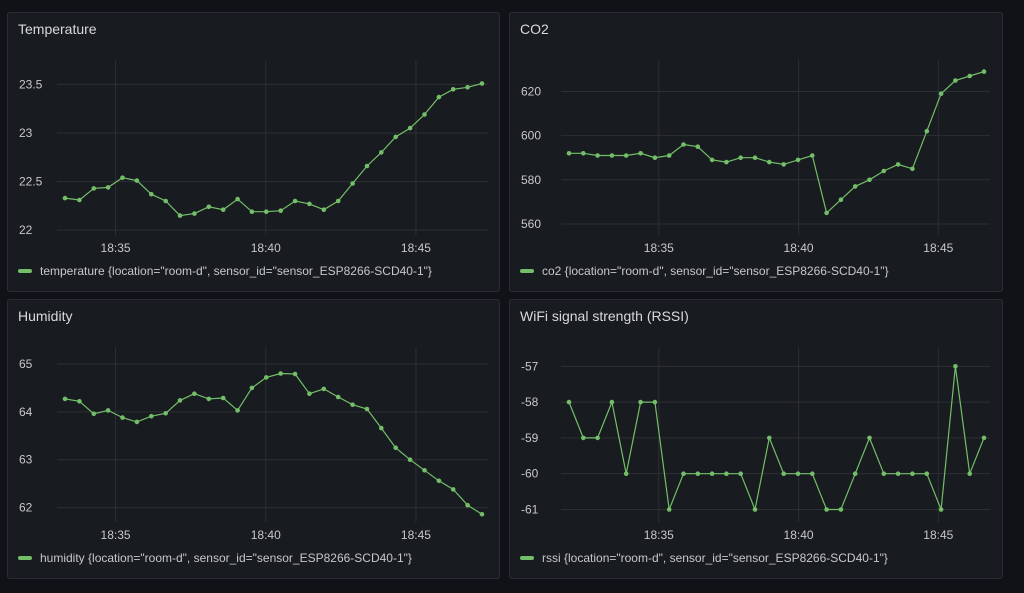 The image size is (1024, 593). Describe the element at coordinates (57, 29) in the screenshot. I see `panel-title: Temperature` at that location.